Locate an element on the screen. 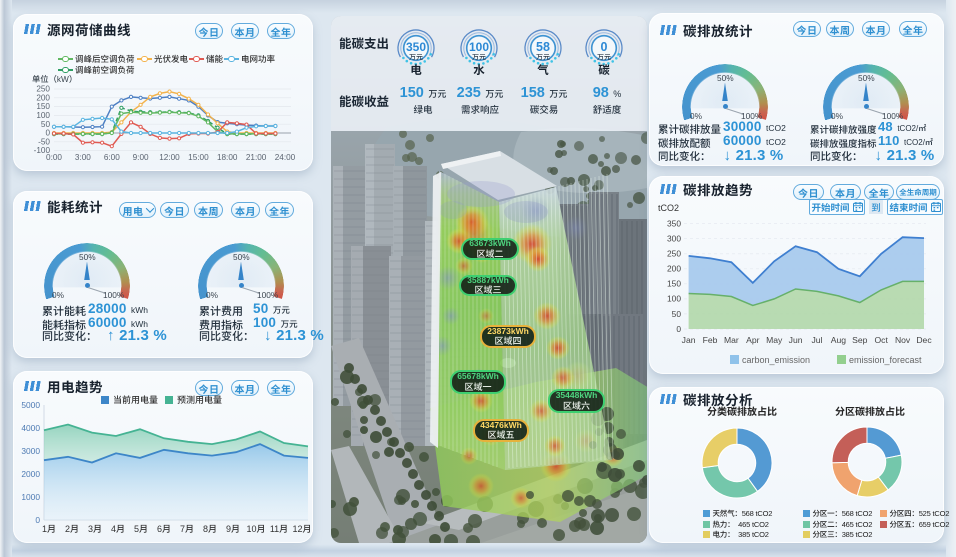  svg-text: 1月 is located at coordinates (49, 529).